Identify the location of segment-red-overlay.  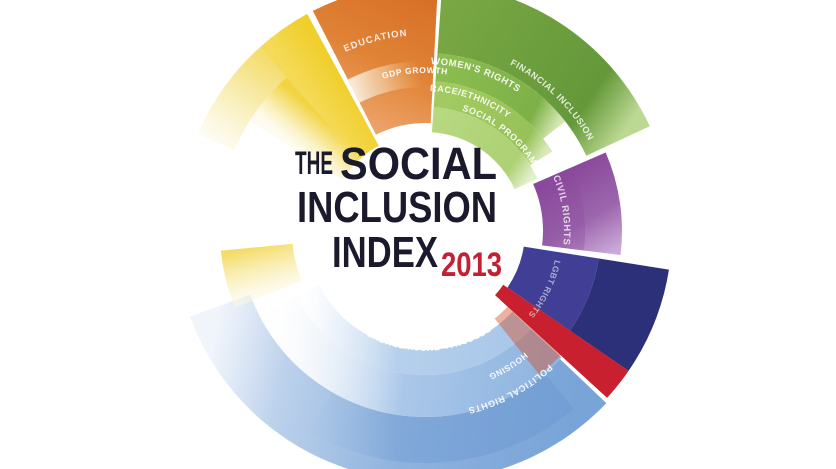
(527, 340).